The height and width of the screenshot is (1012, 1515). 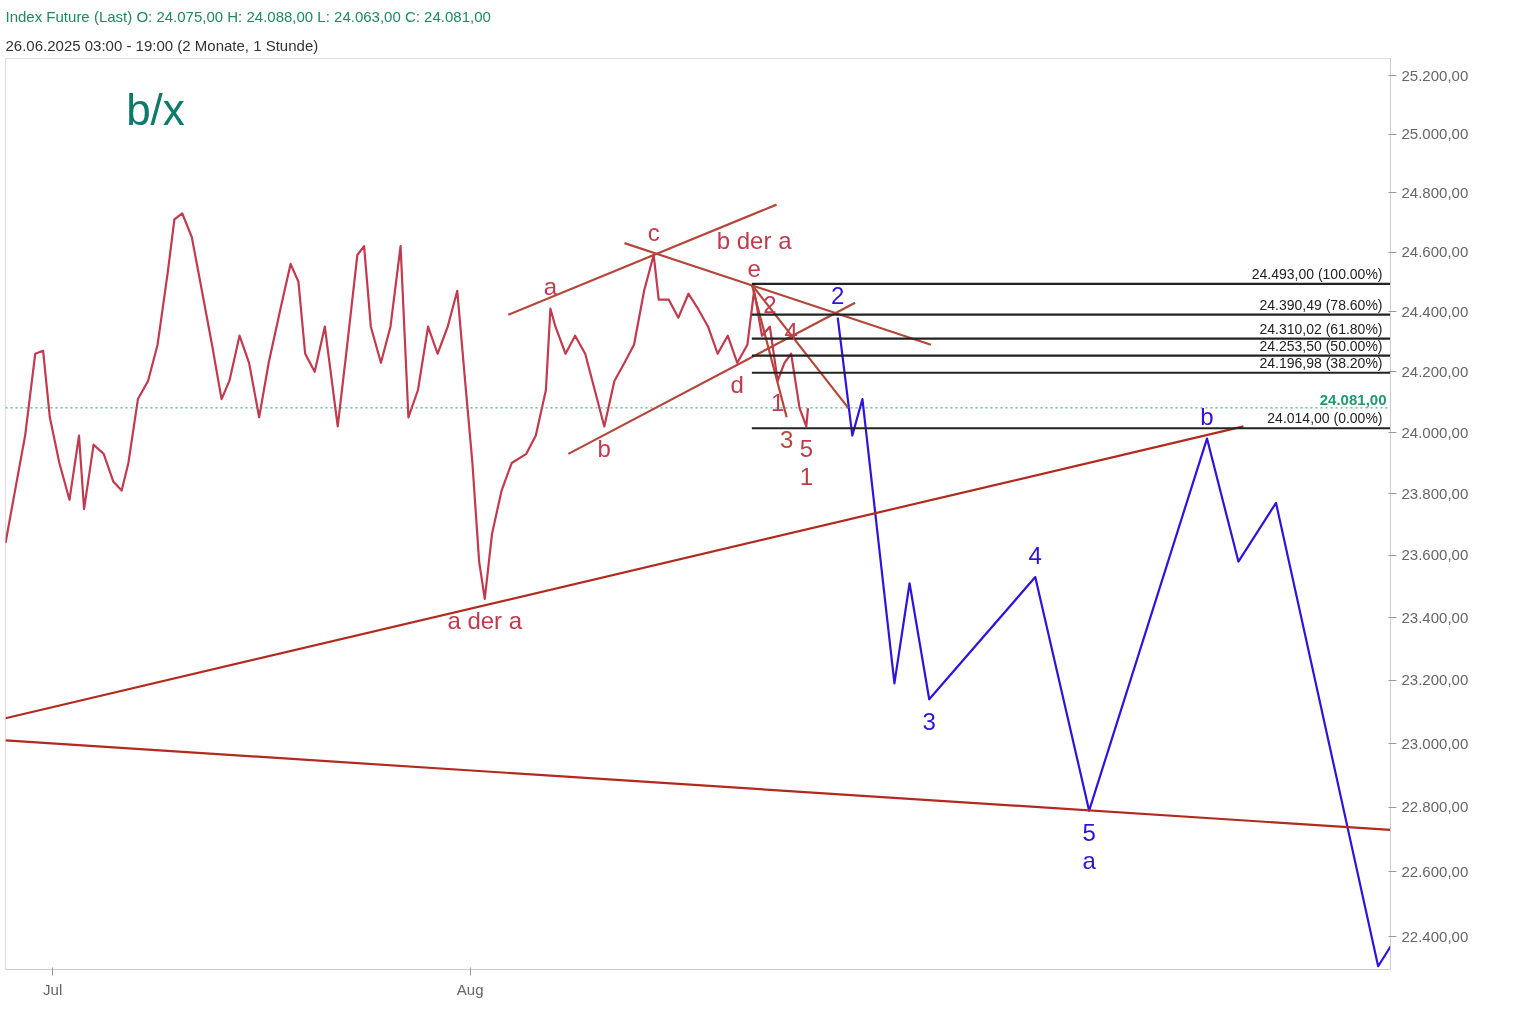 What do you see at coordinates (653, 233) in the screenshot?
I see `annotation: c` at bounding box center [653, 233].